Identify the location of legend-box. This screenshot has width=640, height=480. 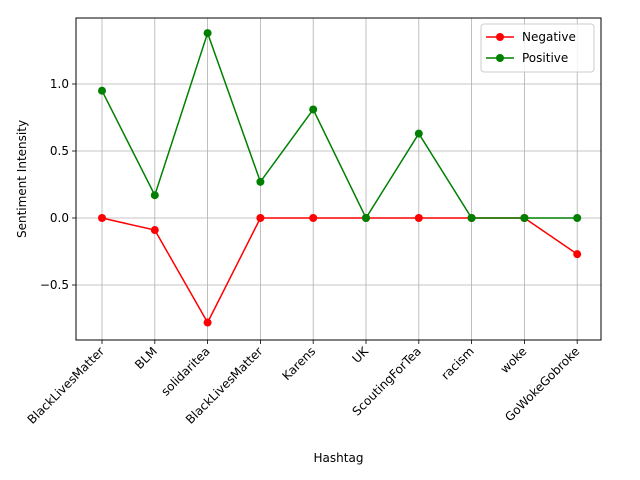
(537, 48).